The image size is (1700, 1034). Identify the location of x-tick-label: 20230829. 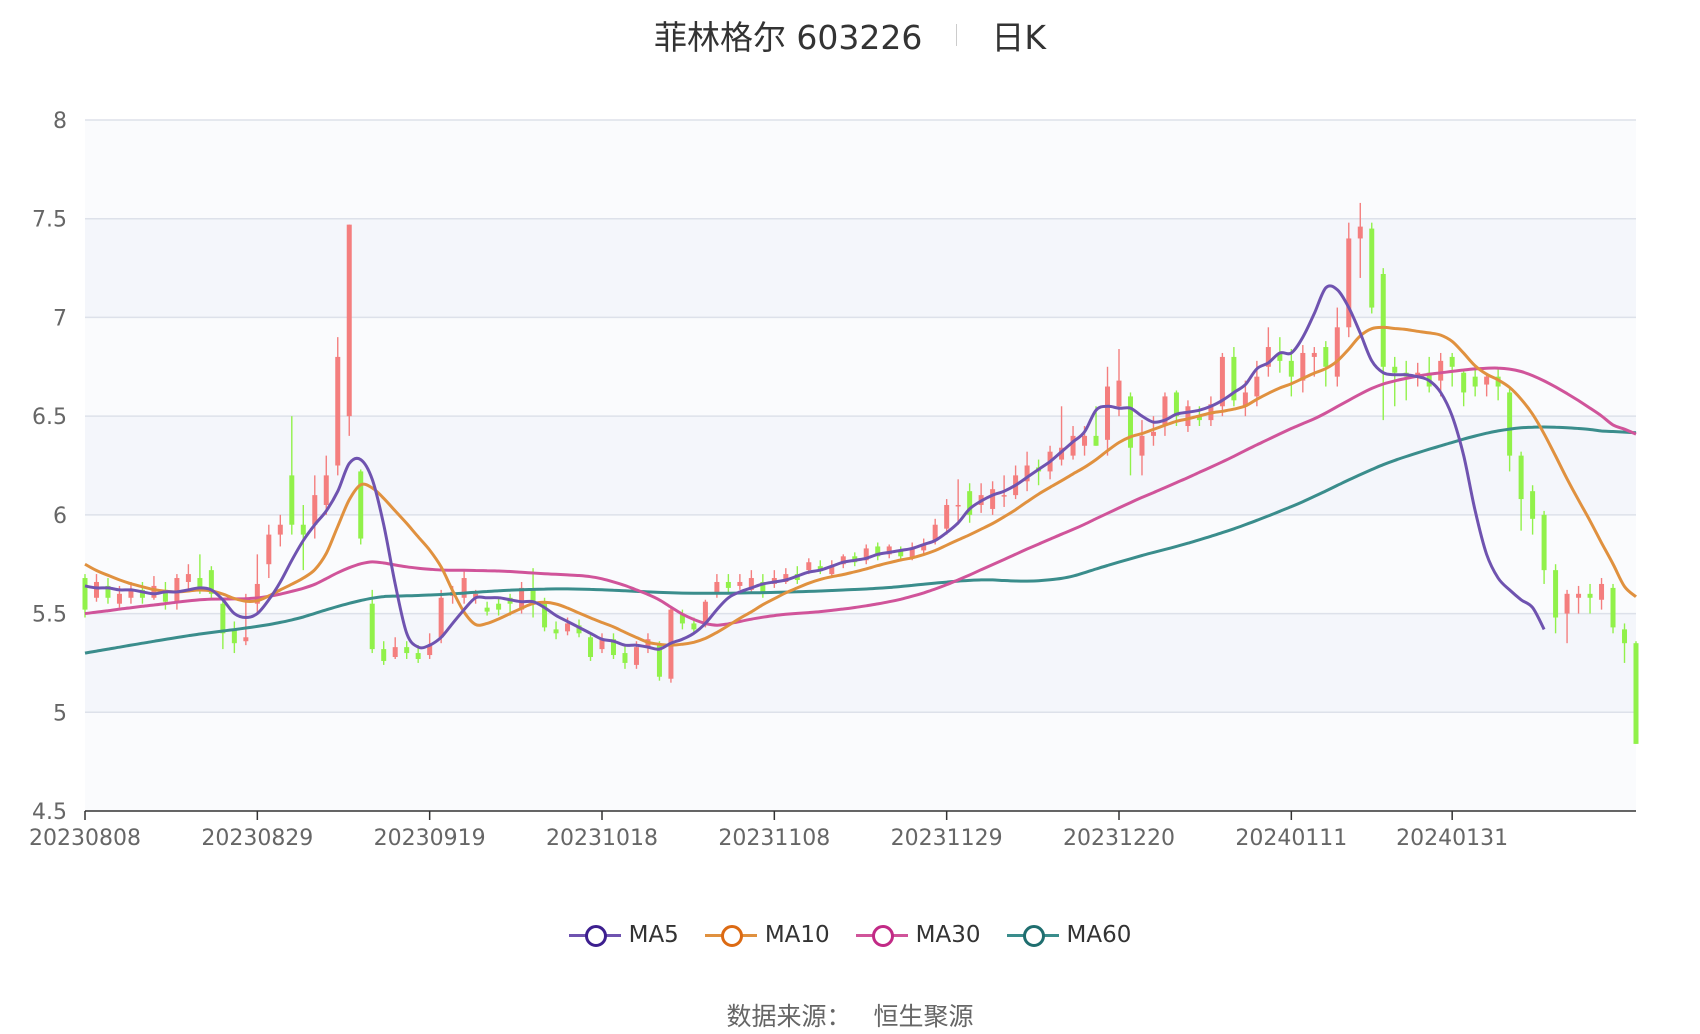
(257, 838).